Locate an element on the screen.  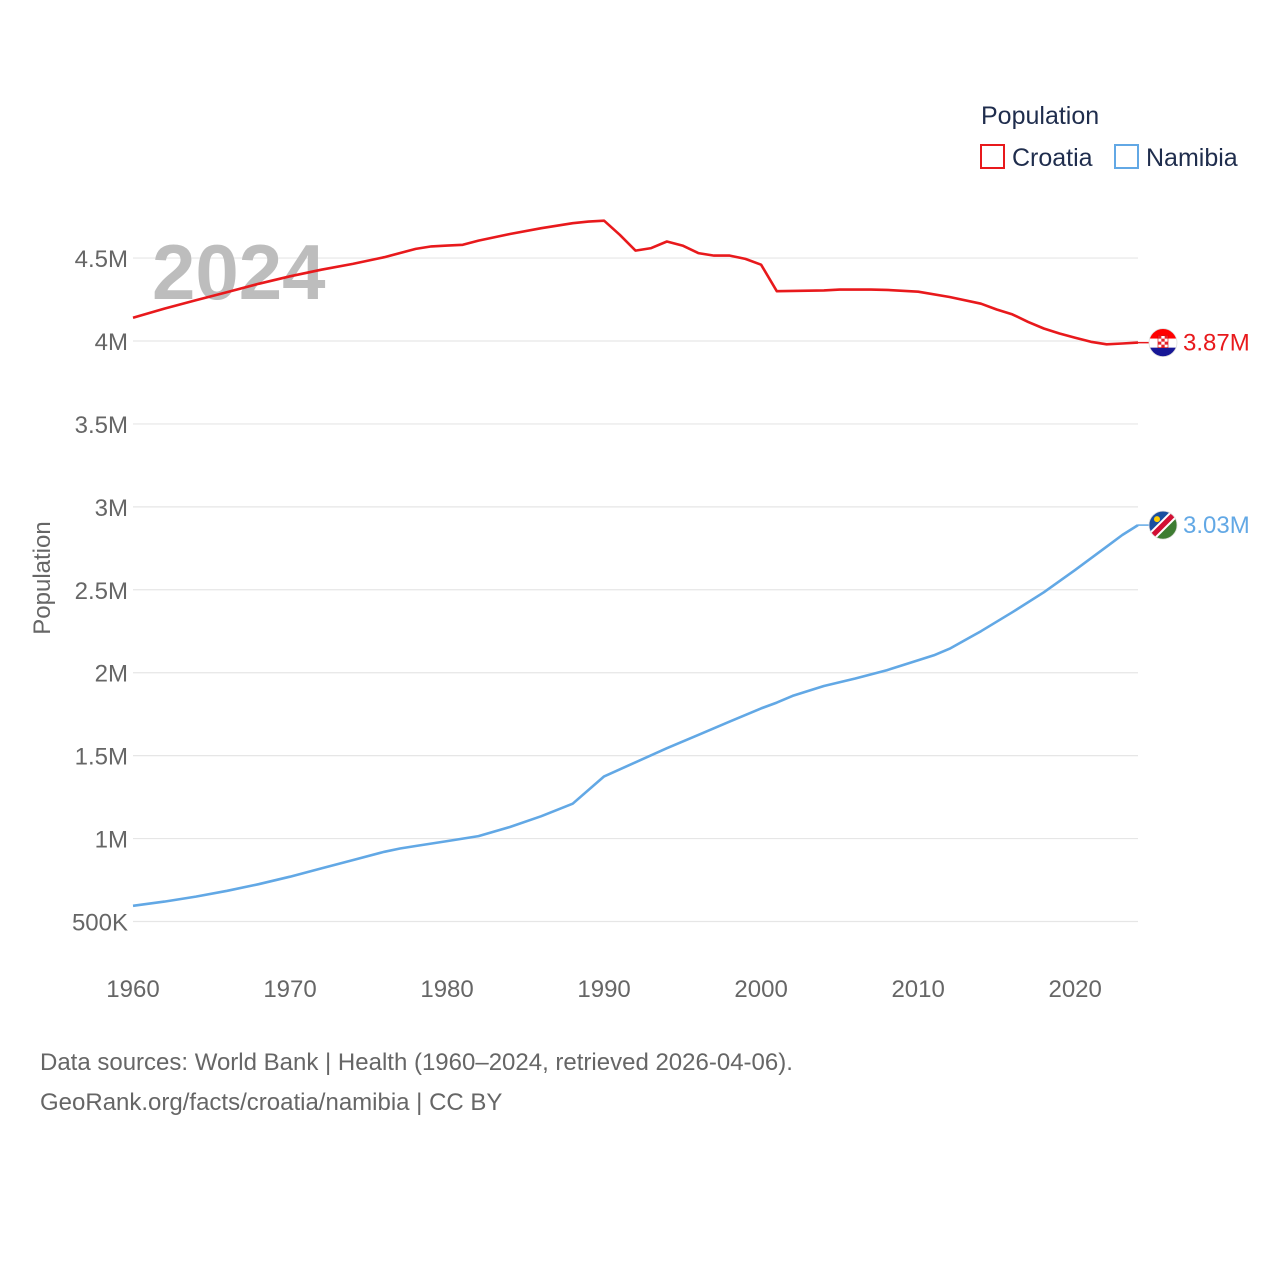
y-axis-ticks: 500K 1M 1.5M 2M 2.5M 3M 3.5M 4M 4.5M is located at coordinates (100, 591).